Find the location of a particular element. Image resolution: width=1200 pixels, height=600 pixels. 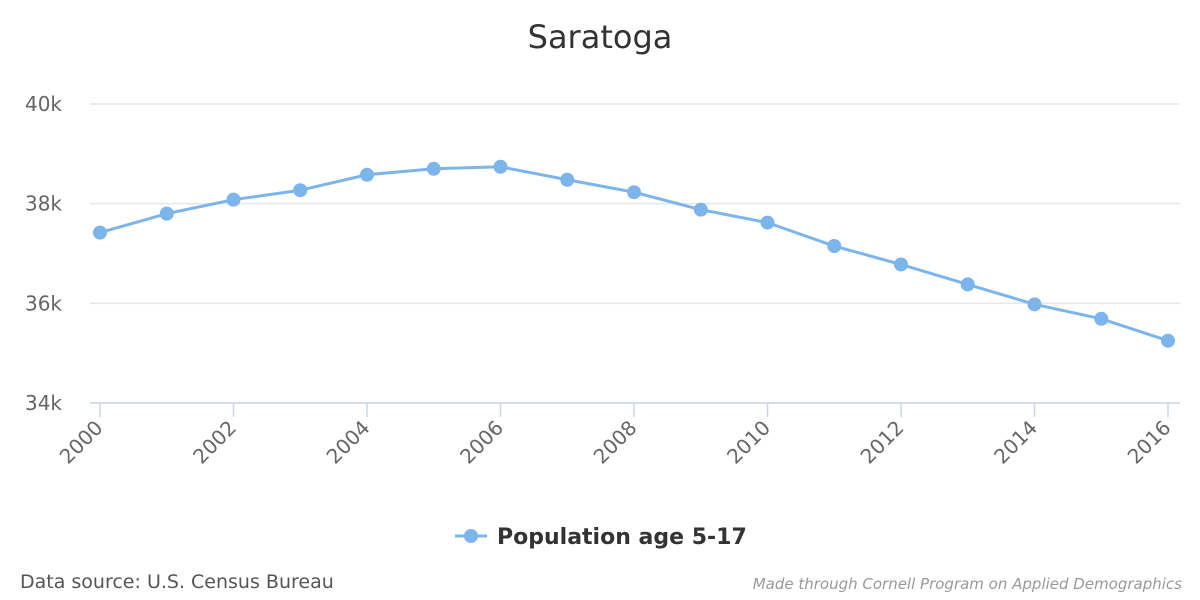

data-source: Data source: U.S. Census Bureau is located at coordinates (177, 582).